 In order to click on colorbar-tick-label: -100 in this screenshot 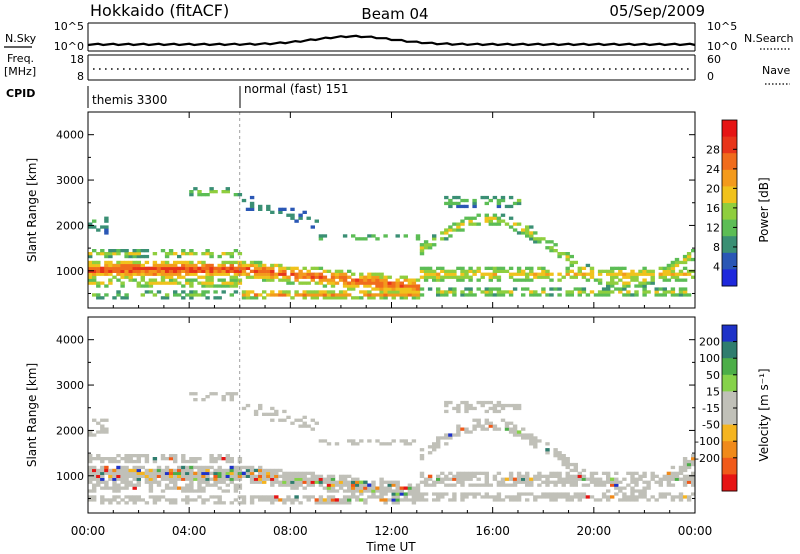, I will do `click(707, 441)`.